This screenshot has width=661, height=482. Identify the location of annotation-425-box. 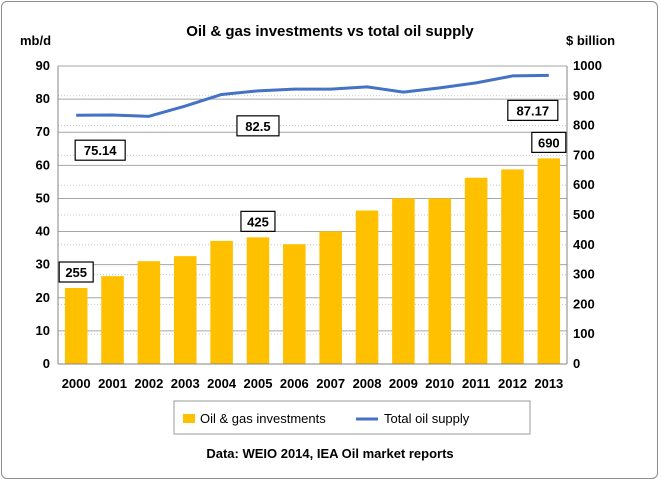
(258, 221).